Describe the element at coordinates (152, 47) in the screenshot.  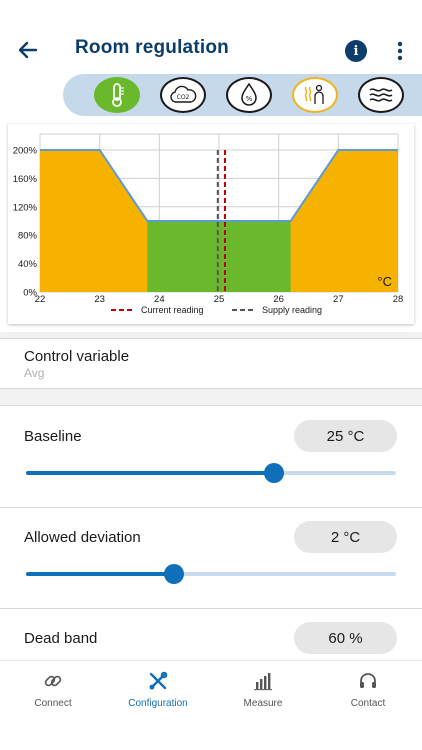
I see `page-title: Room regulation` at that location.